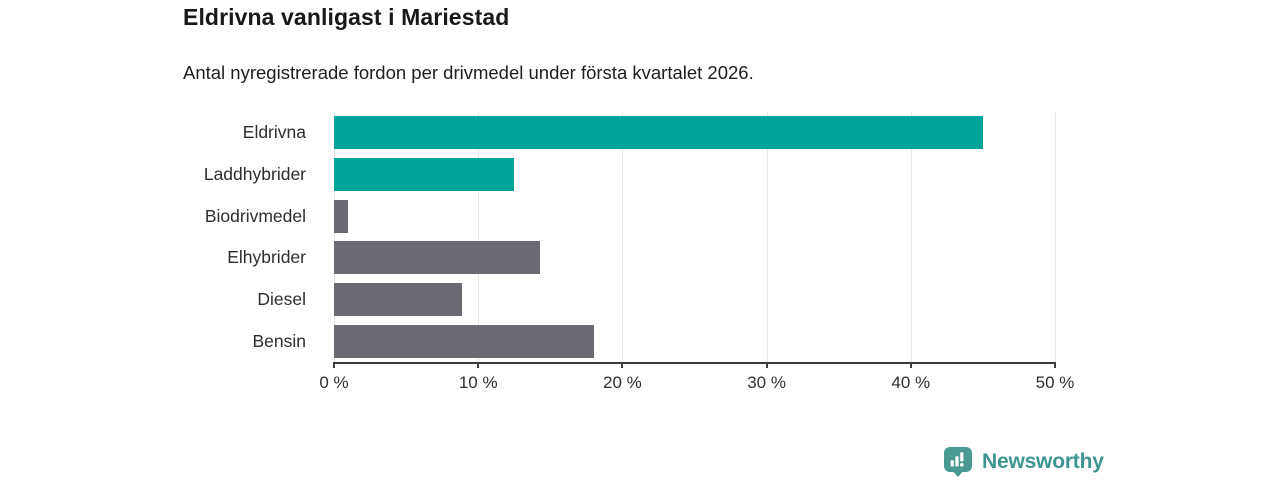  What do you see at coordinates (911, 382) in the screenshot?
I see `x-tick-label-40: 40 %` at bounding box center [911, 382].